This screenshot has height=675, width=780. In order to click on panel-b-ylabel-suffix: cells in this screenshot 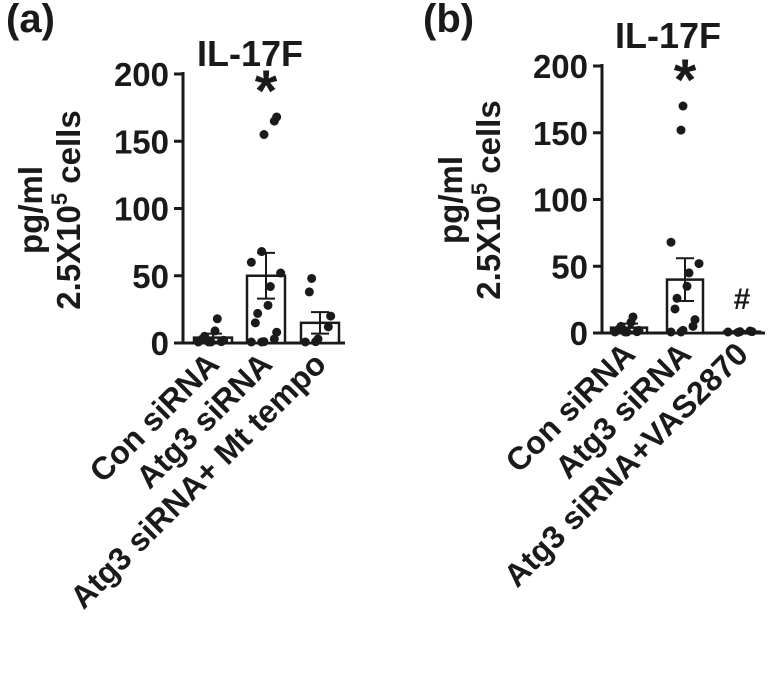, I will do `click(488, 141)`.